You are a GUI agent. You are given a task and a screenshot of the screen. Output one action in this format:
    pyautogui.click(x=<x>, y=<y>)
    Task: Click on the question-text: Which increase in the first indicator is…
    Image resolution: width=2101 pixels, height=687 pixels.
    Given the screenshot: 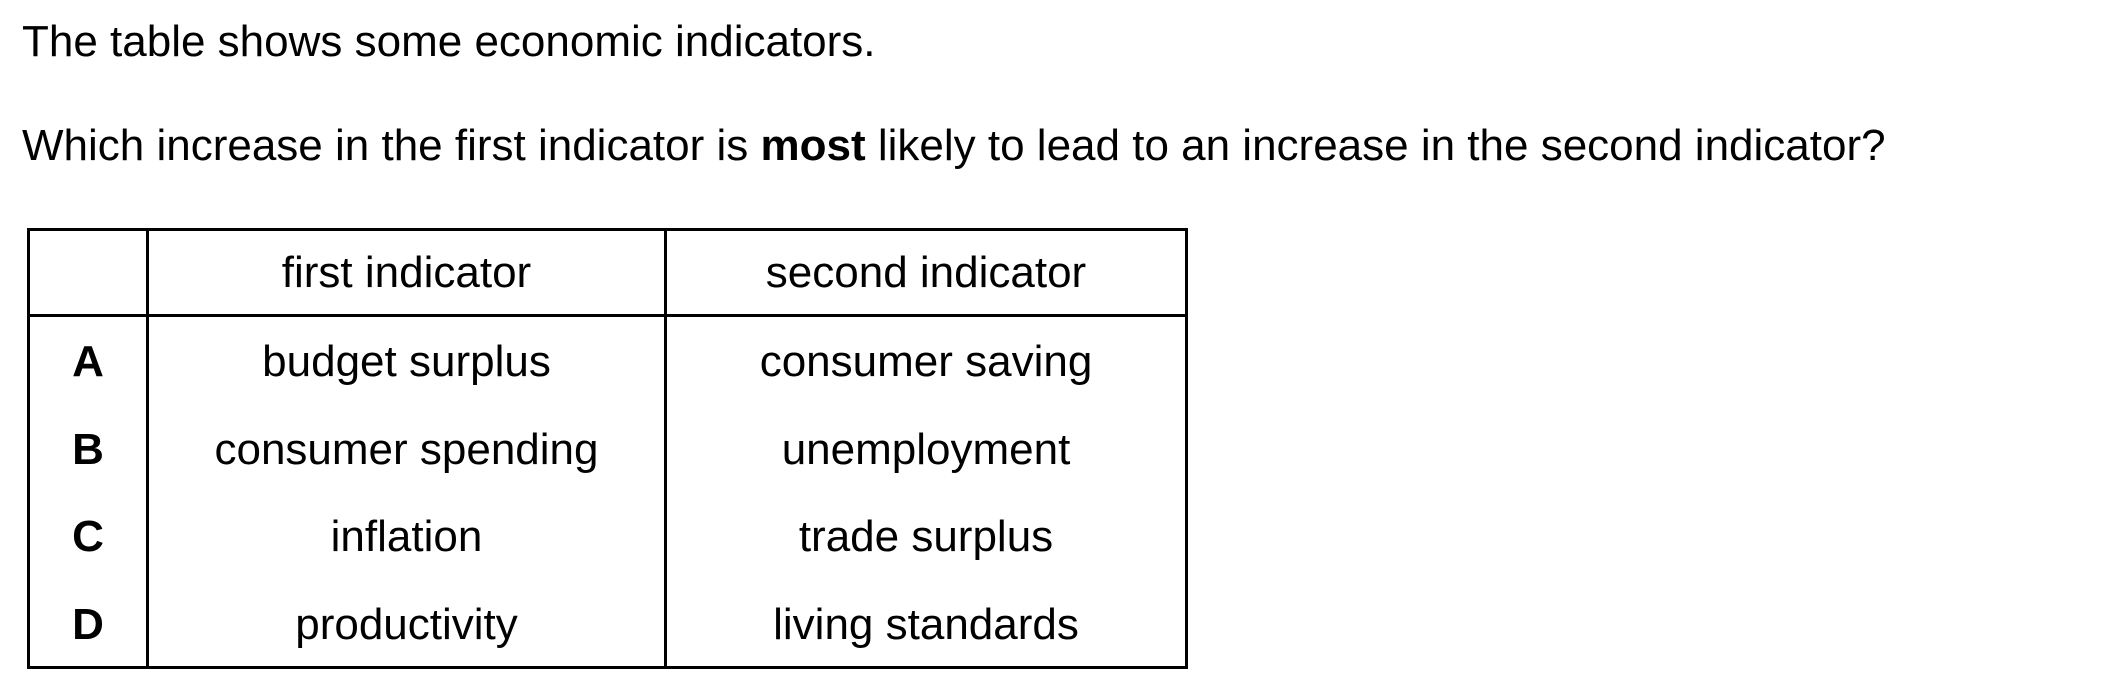 What is the action you would take?
    pyautogui.click(x=954, y=146)
    